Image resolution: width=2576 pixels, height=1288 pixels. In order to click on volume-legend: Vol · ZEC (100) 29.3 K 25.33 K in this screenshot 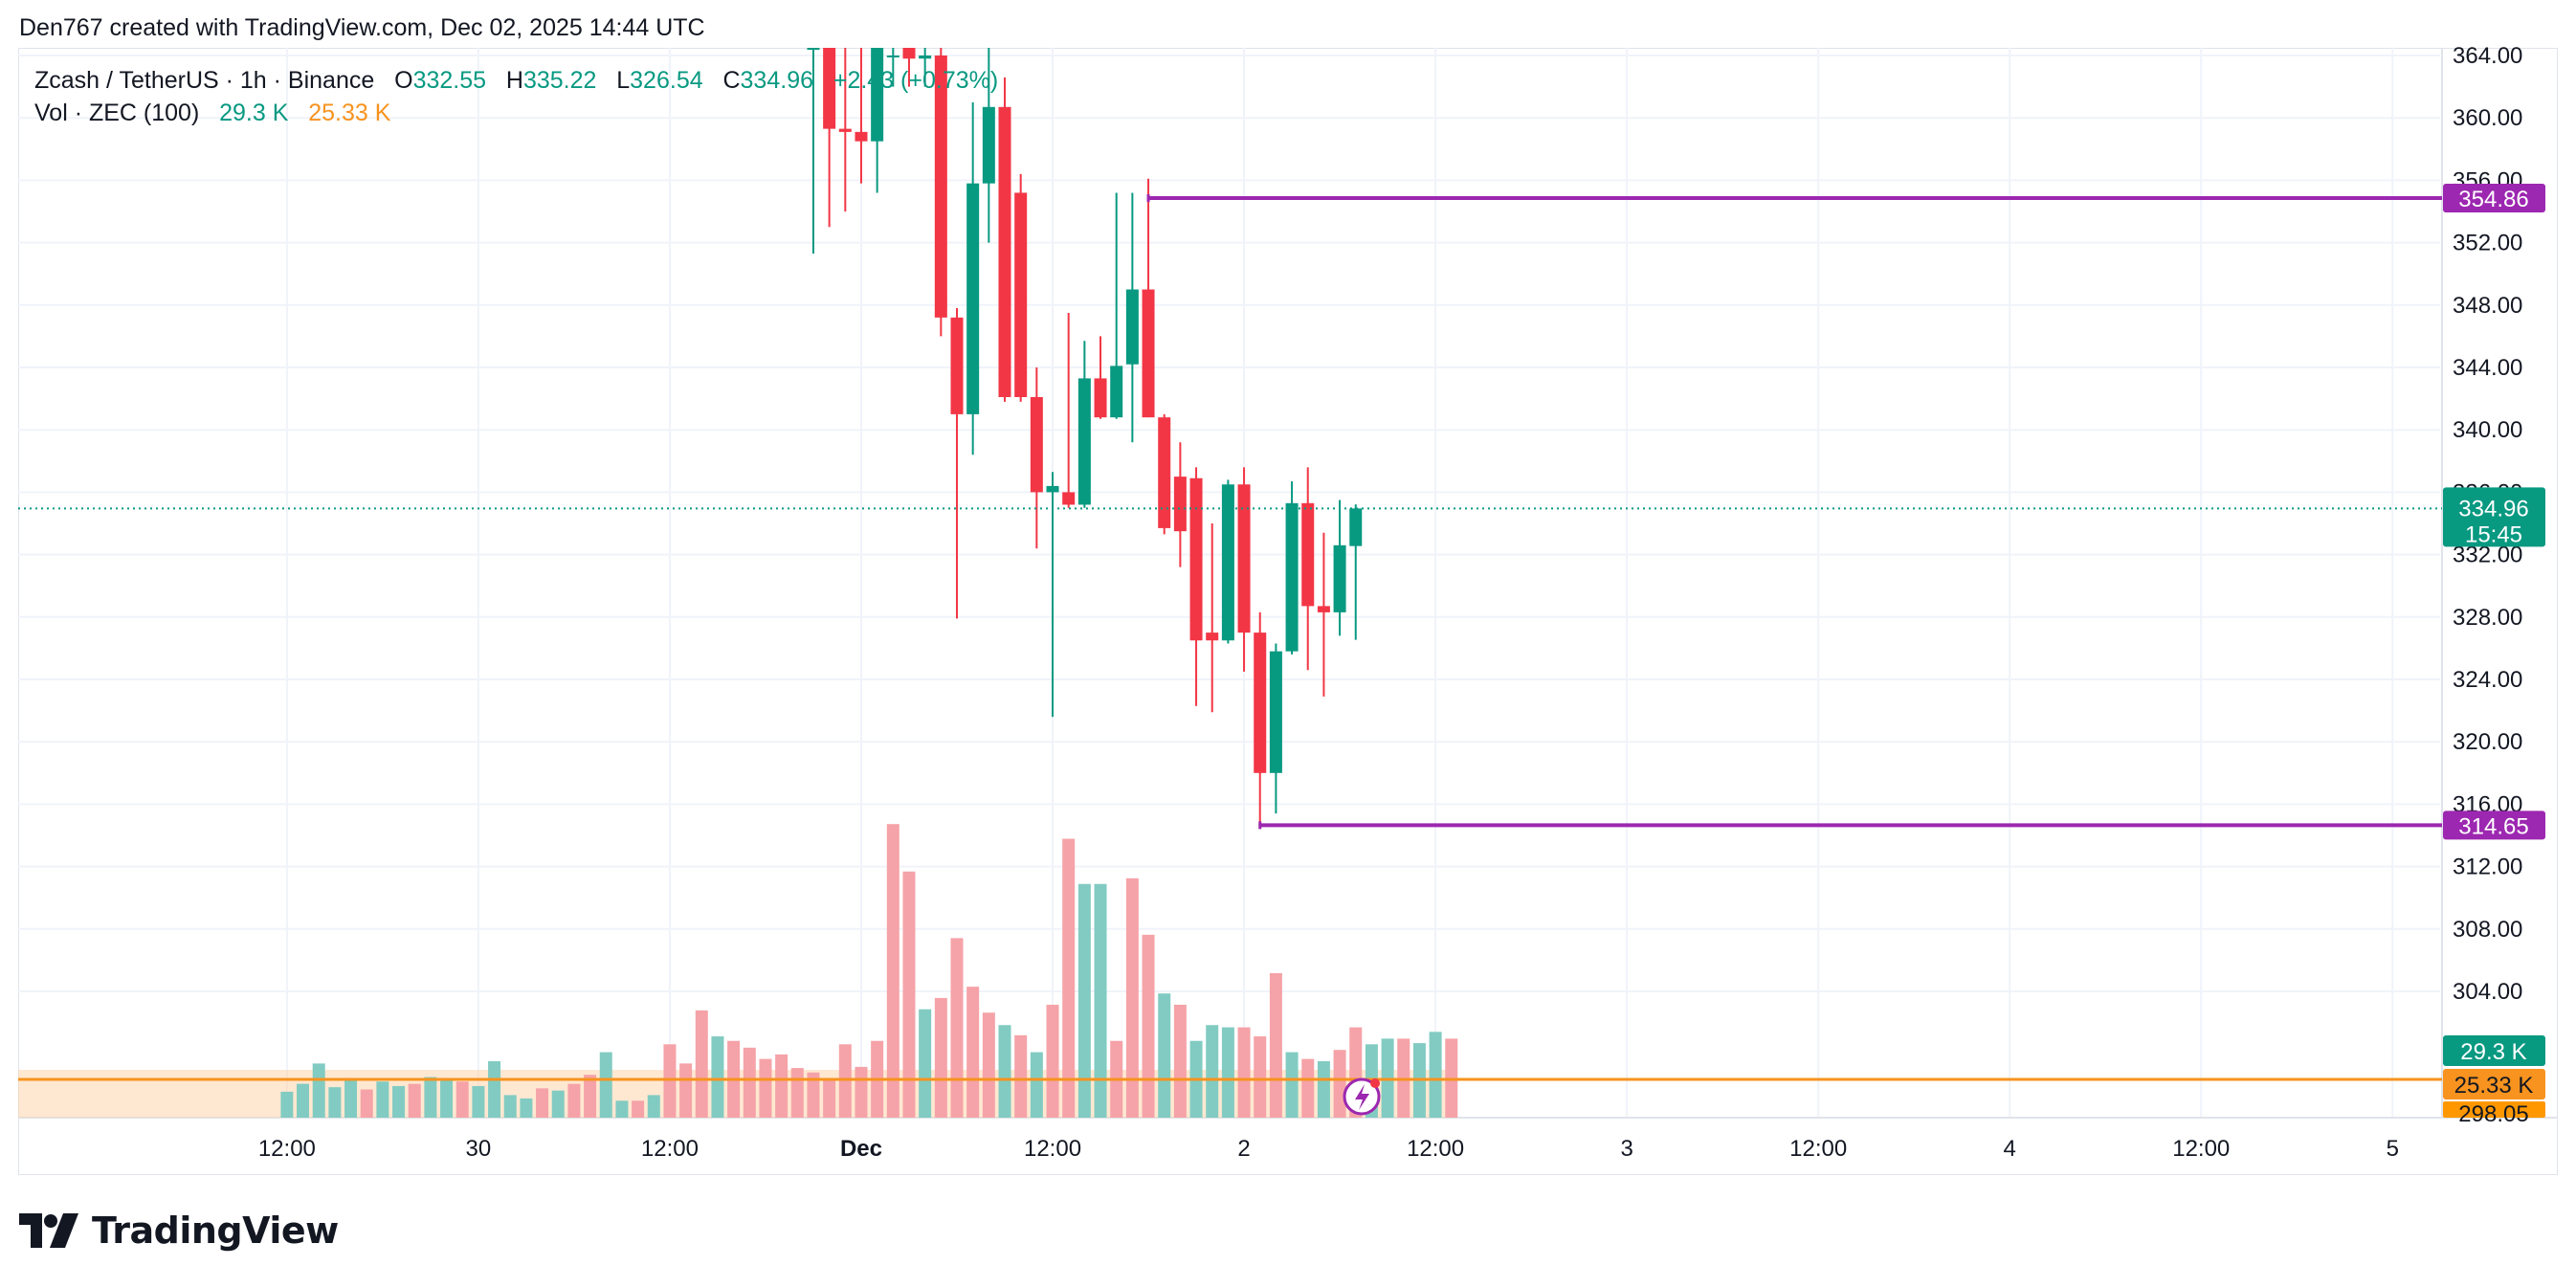, I will do `click(212, 113)`.